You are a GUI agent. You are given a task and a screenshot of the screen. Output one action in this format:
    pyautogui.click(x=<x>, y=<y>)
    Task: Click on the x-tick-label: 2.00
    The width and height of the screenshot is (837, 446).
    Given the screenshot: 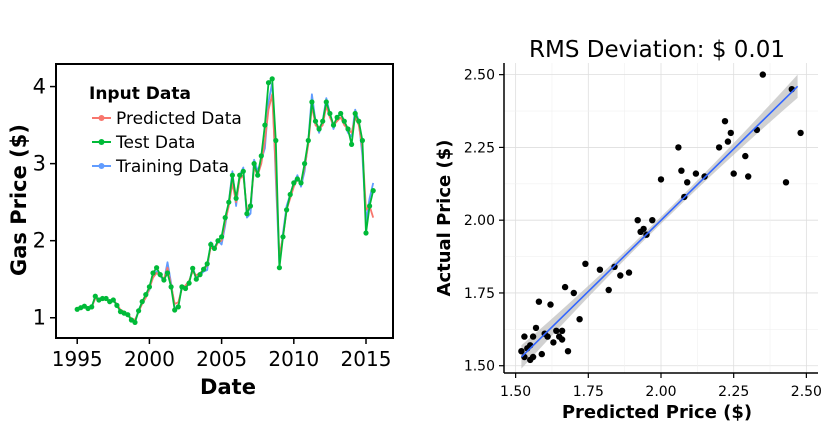 What is the action you would take?
    pyautogui.click(x=660, y=392)
    